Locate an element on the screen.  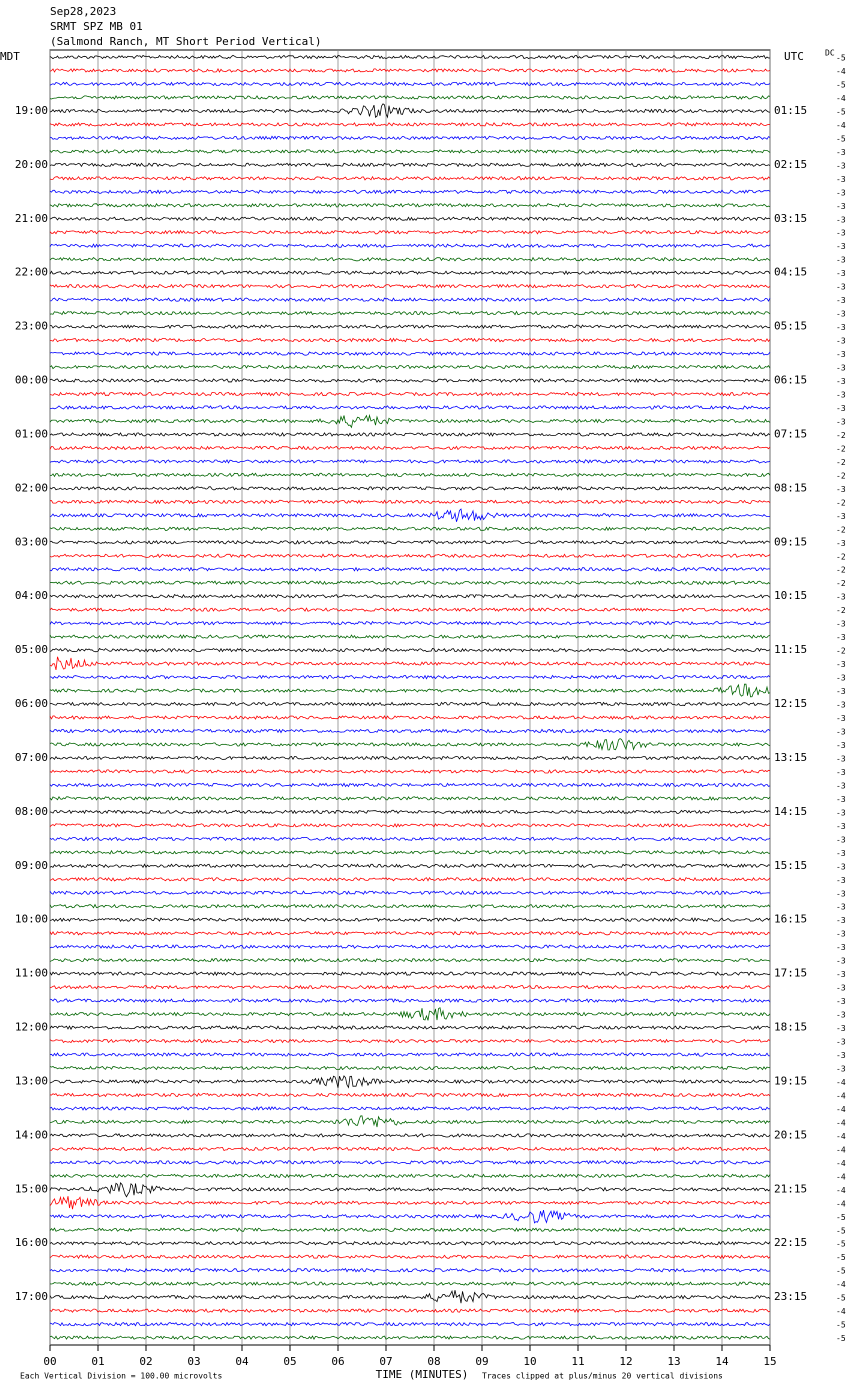
right-time-label: 18:15 is located at coordinates (790, 1027).